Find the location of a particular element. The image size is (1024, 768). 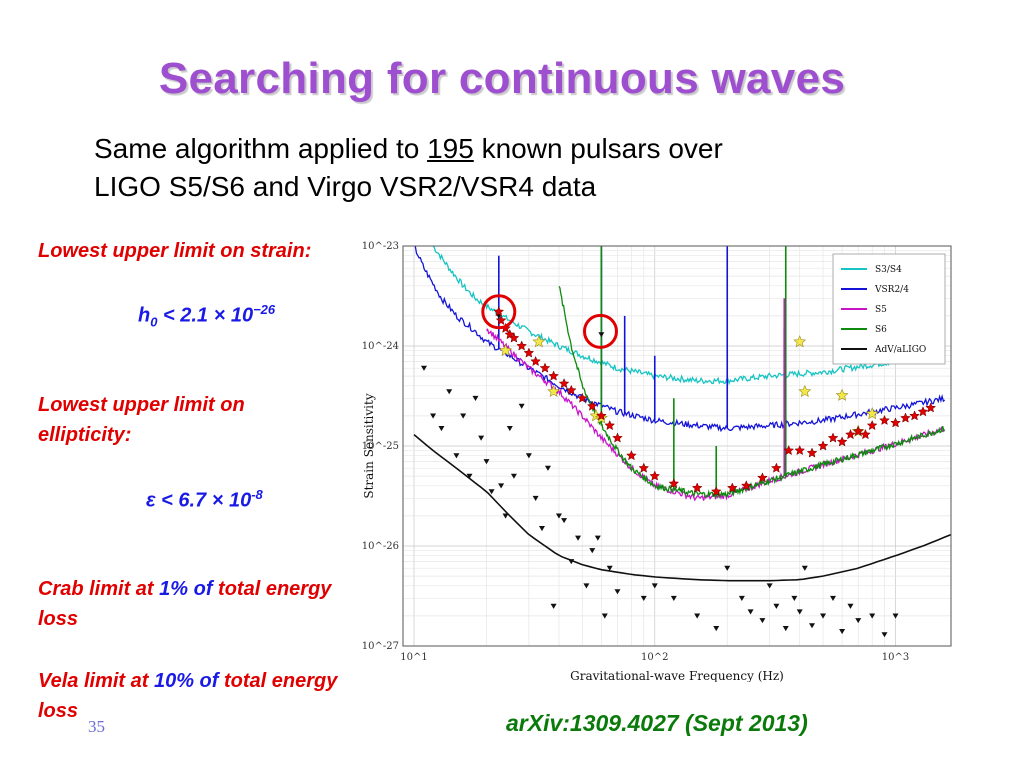

strain-value: < 2.1 × 10 is located at coordinates (205, 315).